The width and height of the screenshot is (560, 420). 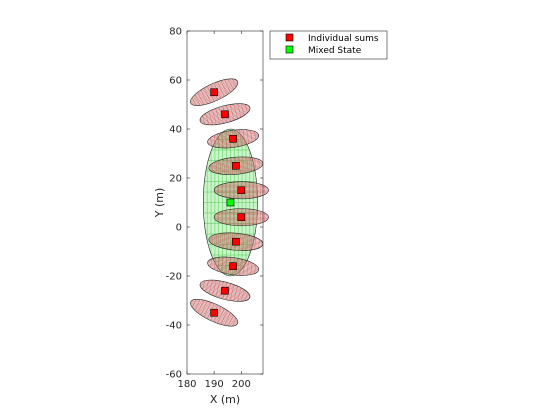 What do you see at coordinates (175, 130) in the screenshot?
I see `y-tick-label: 40` at bounding box center [175, 130].